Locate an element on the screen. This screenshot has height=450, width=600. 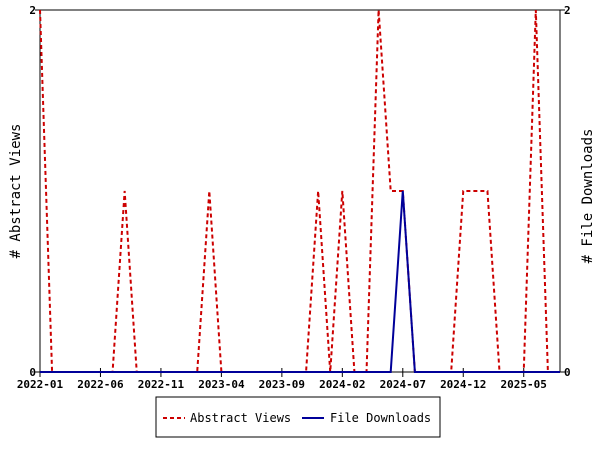
y-axis-left-title: # Abstract Views is located at coordinates (16, 191).